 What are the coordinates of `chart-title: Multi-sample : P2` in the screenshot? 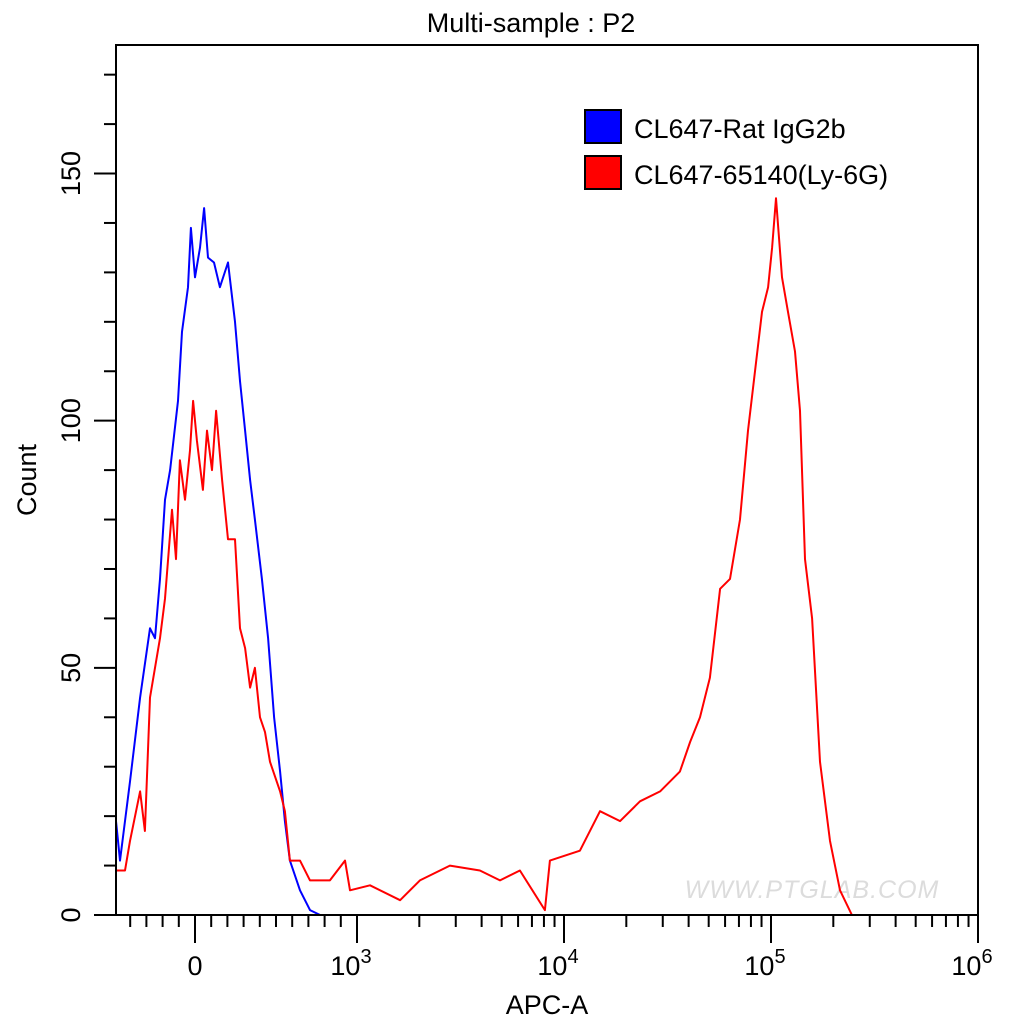 It's located at (531, 23).